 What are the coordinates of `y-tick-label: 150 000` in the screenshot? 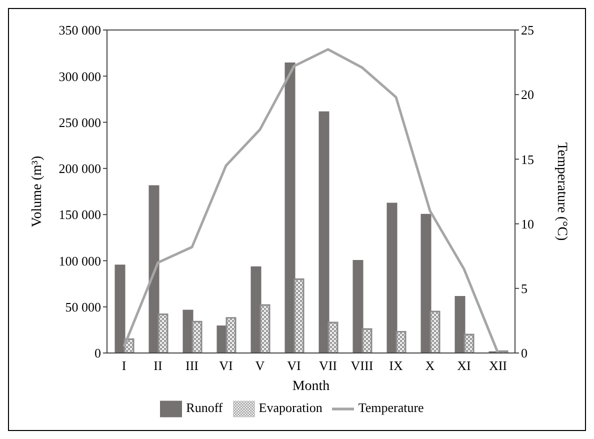 It's located at (79, 214).